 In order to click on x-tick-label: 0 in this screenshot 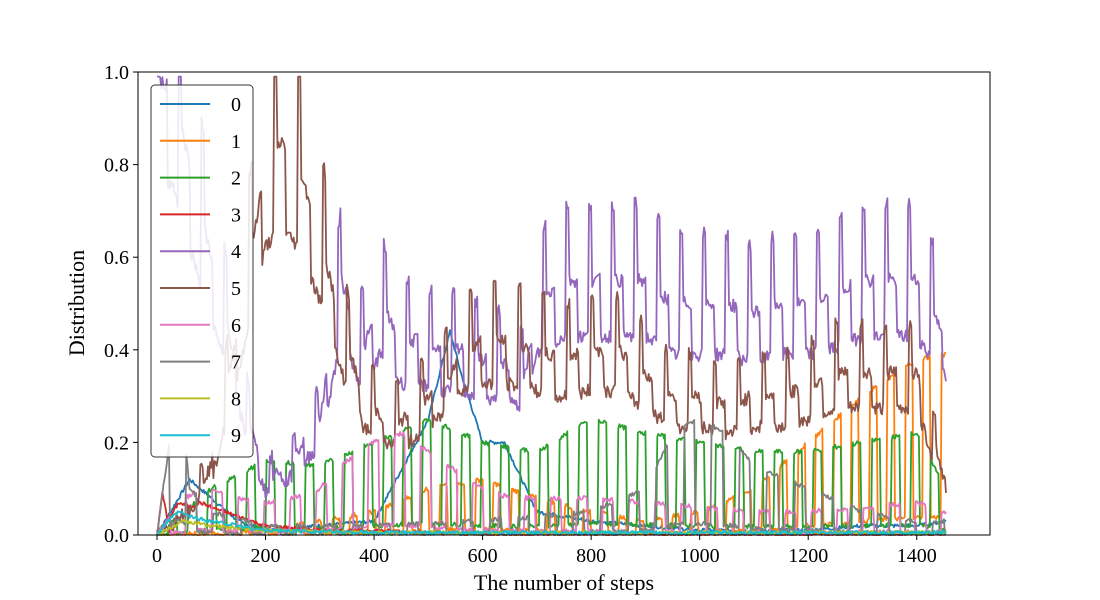, I will do `click(157, 556)`.